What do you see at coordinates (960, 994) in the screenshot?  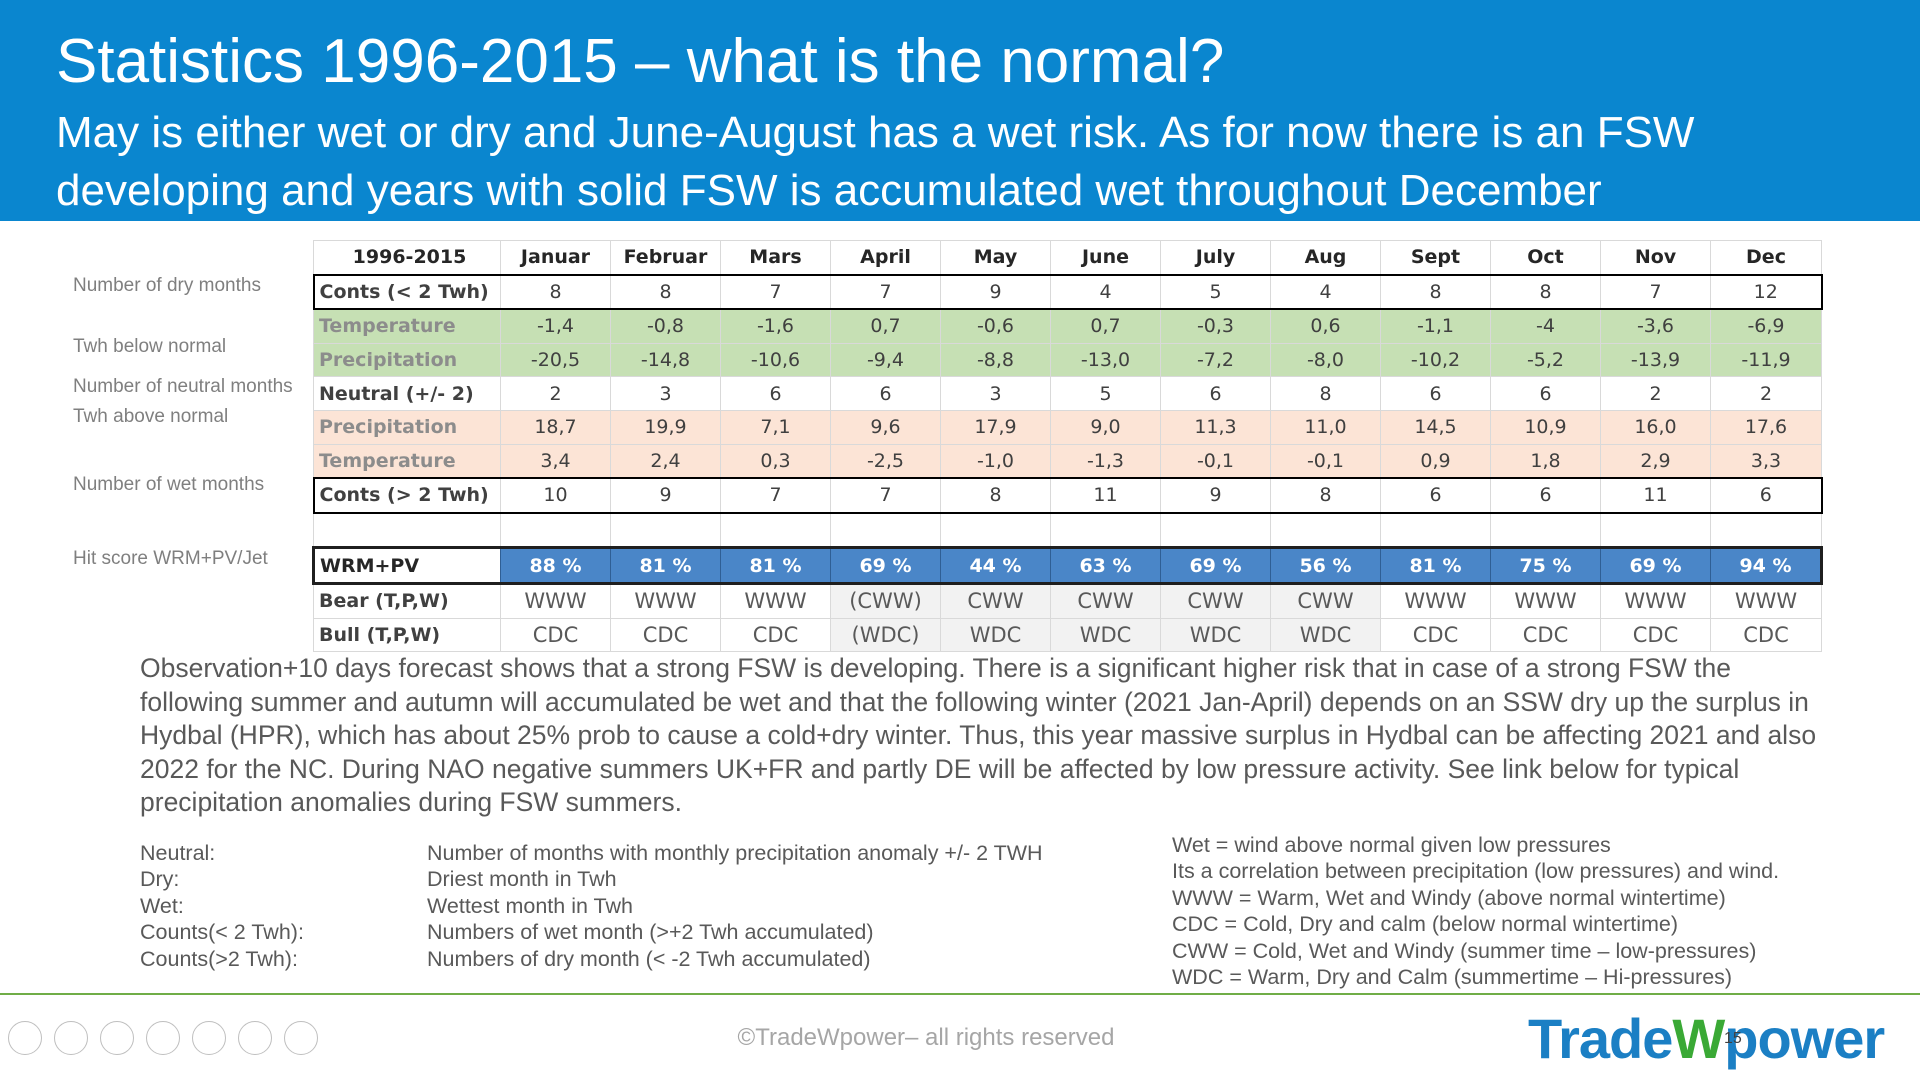 I see `divider` at bounding box center [960, 994].